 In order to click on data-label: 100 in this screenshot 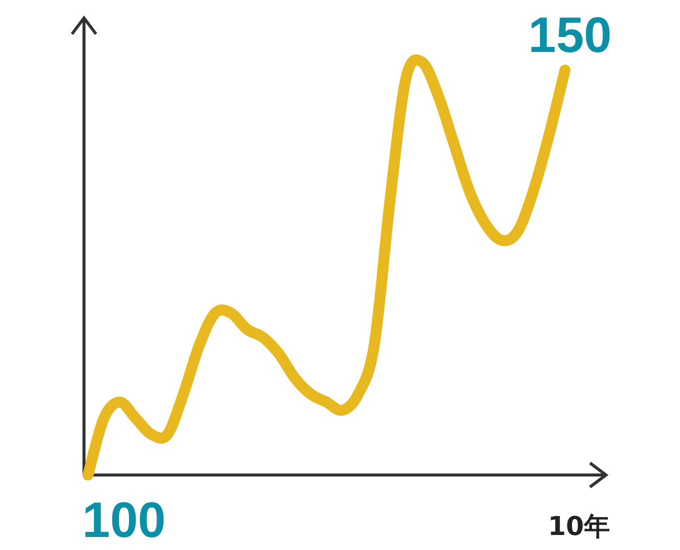, I will do `click(124, 520)`.